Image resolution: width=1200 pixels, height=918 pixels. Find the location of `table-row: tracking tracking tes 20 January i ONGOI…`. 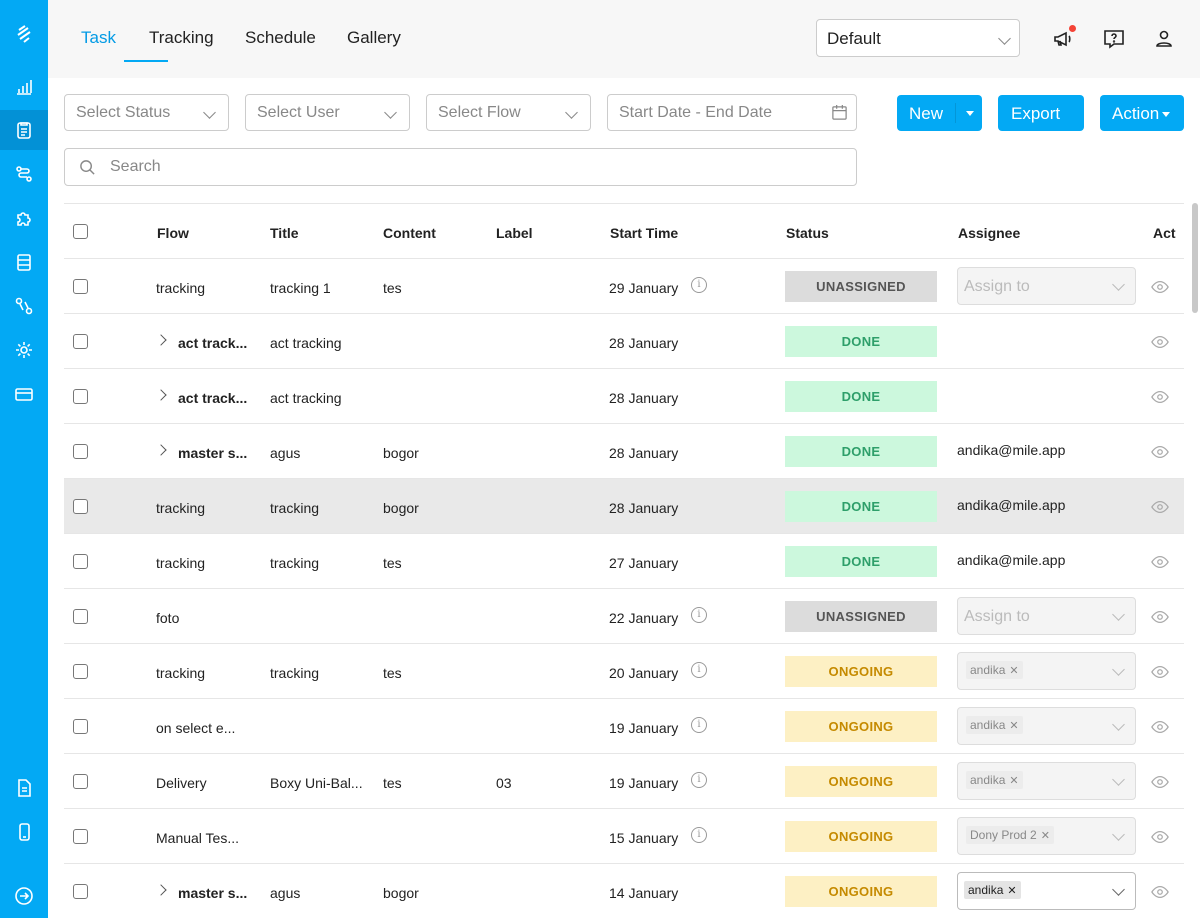

table-row: tracking tracking tes 20 January i ONGOI… is located at coordinates (624, 671).